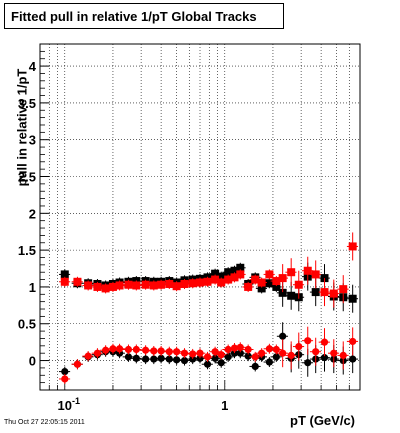  Describe the element at coordinates (32, 213) in the screenshot. I see `y-tick-label: 2` at that location.